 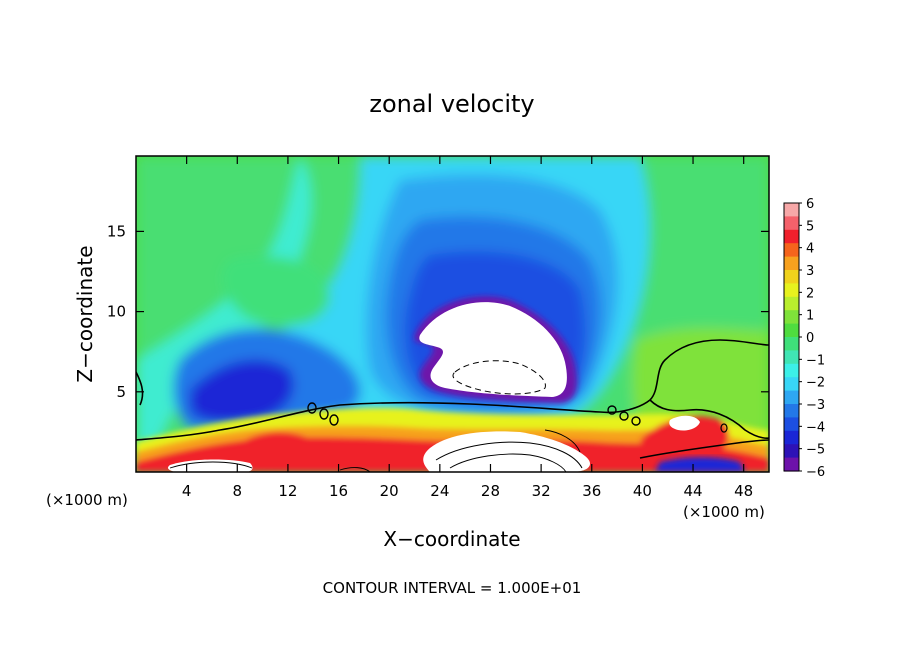 What do you see at coordinates (87, 500) in the screenshot?
I see `y-unit-label: (×1000 m)` at bounding box center [87, 500].